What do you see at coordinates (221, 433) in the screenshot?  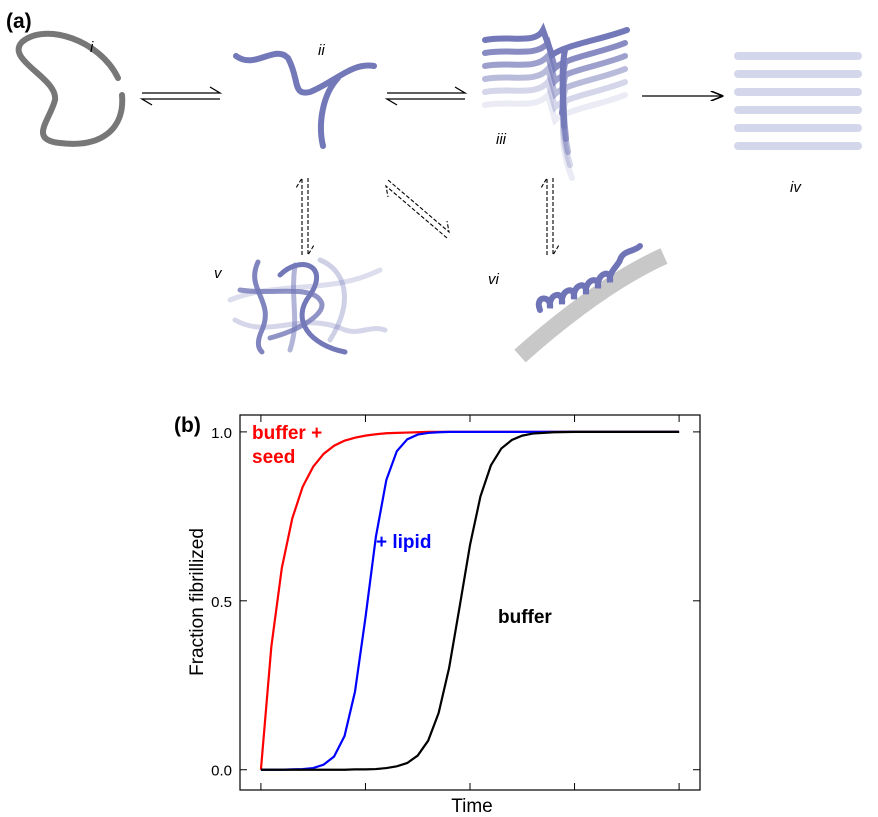 I see `y-tick-label: 1.0` at bounding box center [221, 433].